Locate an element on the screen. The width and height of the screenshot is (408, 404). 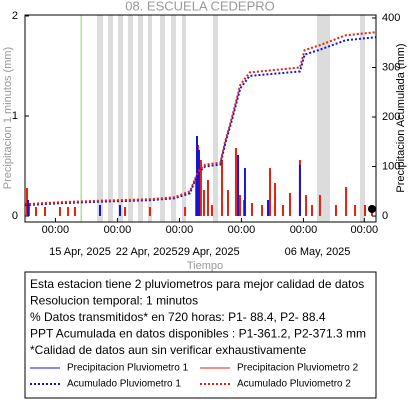
legend-label: Precipitacion Pluviometro 1 is located at coordinates (128, 368).